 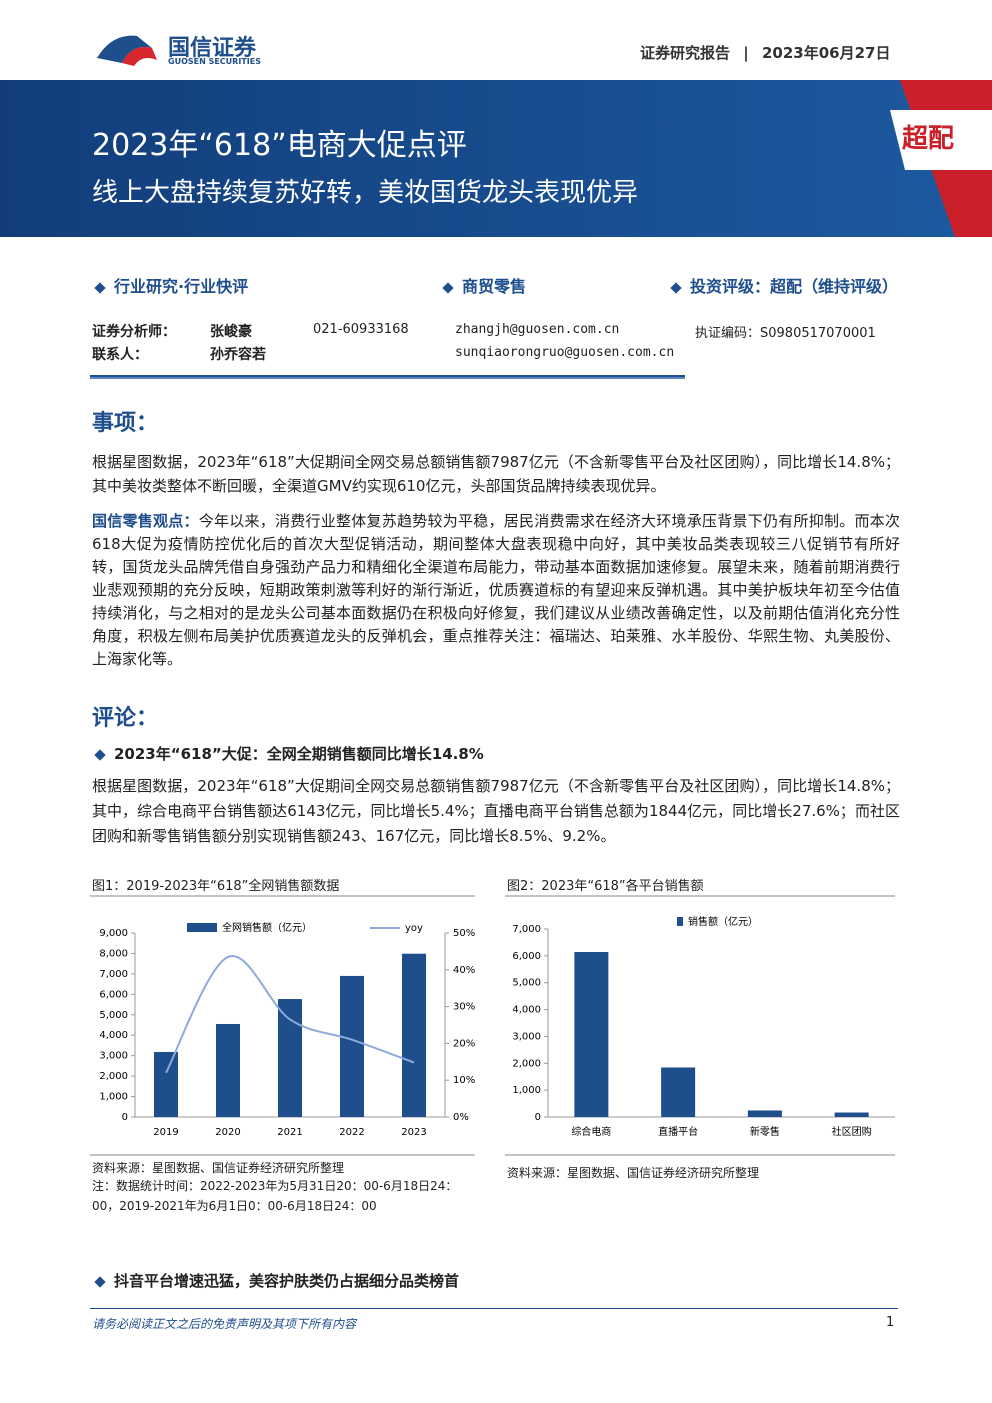 What do you see at coordinates (267, 927) in the screenshot?
I see `legend-label: 全网销售额（亿元）` at bounding box center [267, 927].